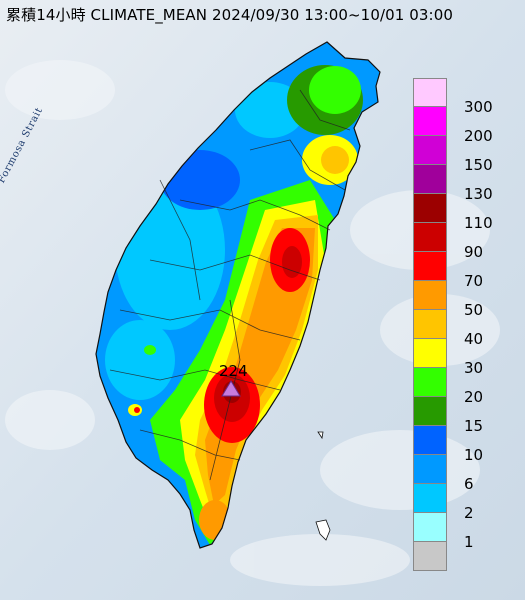 The height and width of the screenshot is (600, 525). What do you see at coordinates (474, 281) in the screenshot?
I see `legend-label: 70` at bounding box center [474, 281].